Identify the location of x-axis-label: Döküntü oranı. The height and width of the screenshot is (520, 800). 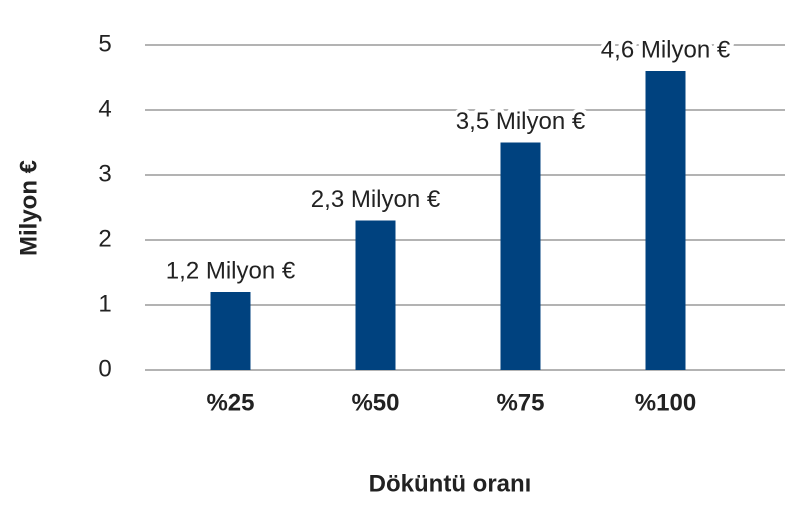
(450, 483).